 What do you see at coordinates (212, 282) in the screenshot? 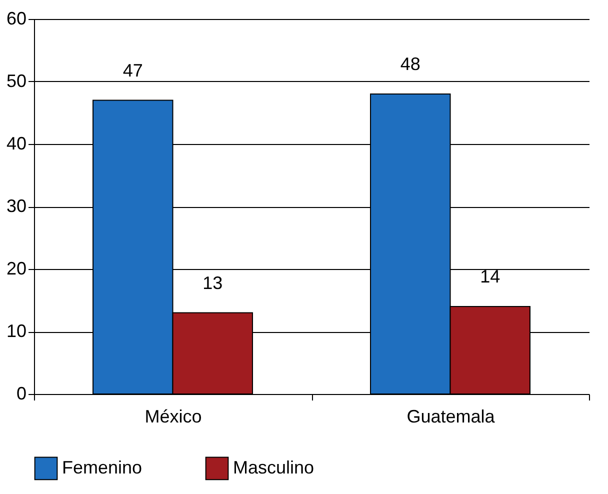
I see `data-label: 13` at bounding box center [212, 282].